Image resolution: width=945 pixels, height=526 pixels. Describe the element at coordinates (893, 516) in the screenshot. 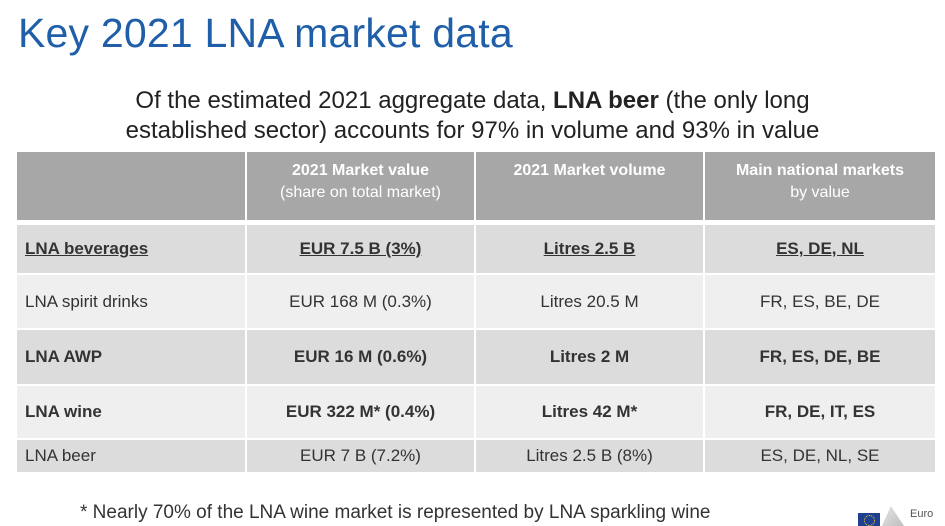

I see `building-icon` at that location.